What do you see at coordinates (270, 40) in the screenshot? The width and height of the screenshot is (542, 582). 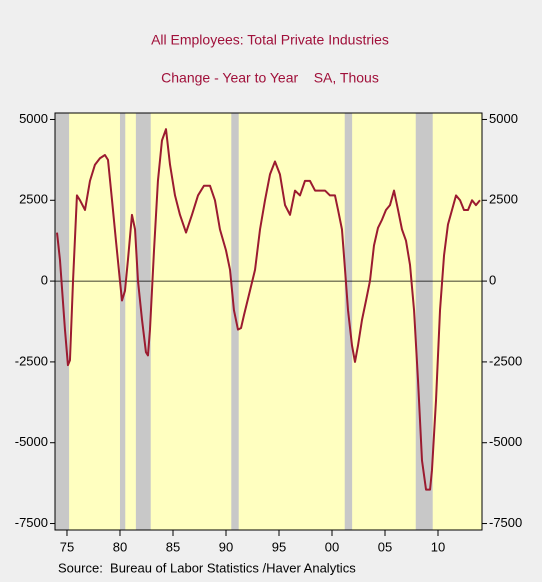 I see `chart-title: All Employees: Total Private Industries` at bounding box center [270, 40].